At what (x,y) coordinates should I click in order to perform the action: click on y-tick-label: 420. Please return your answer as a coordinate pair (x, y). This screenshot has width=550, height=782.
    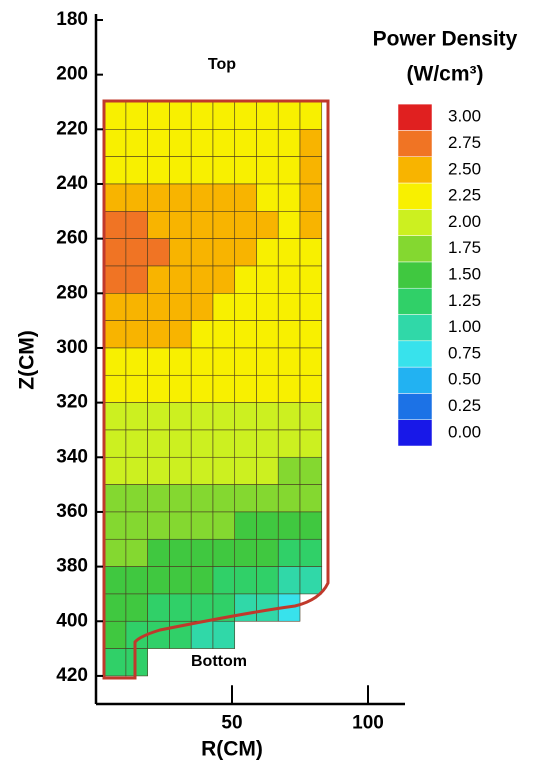
    Looking at the image, I should click on (72, 675).